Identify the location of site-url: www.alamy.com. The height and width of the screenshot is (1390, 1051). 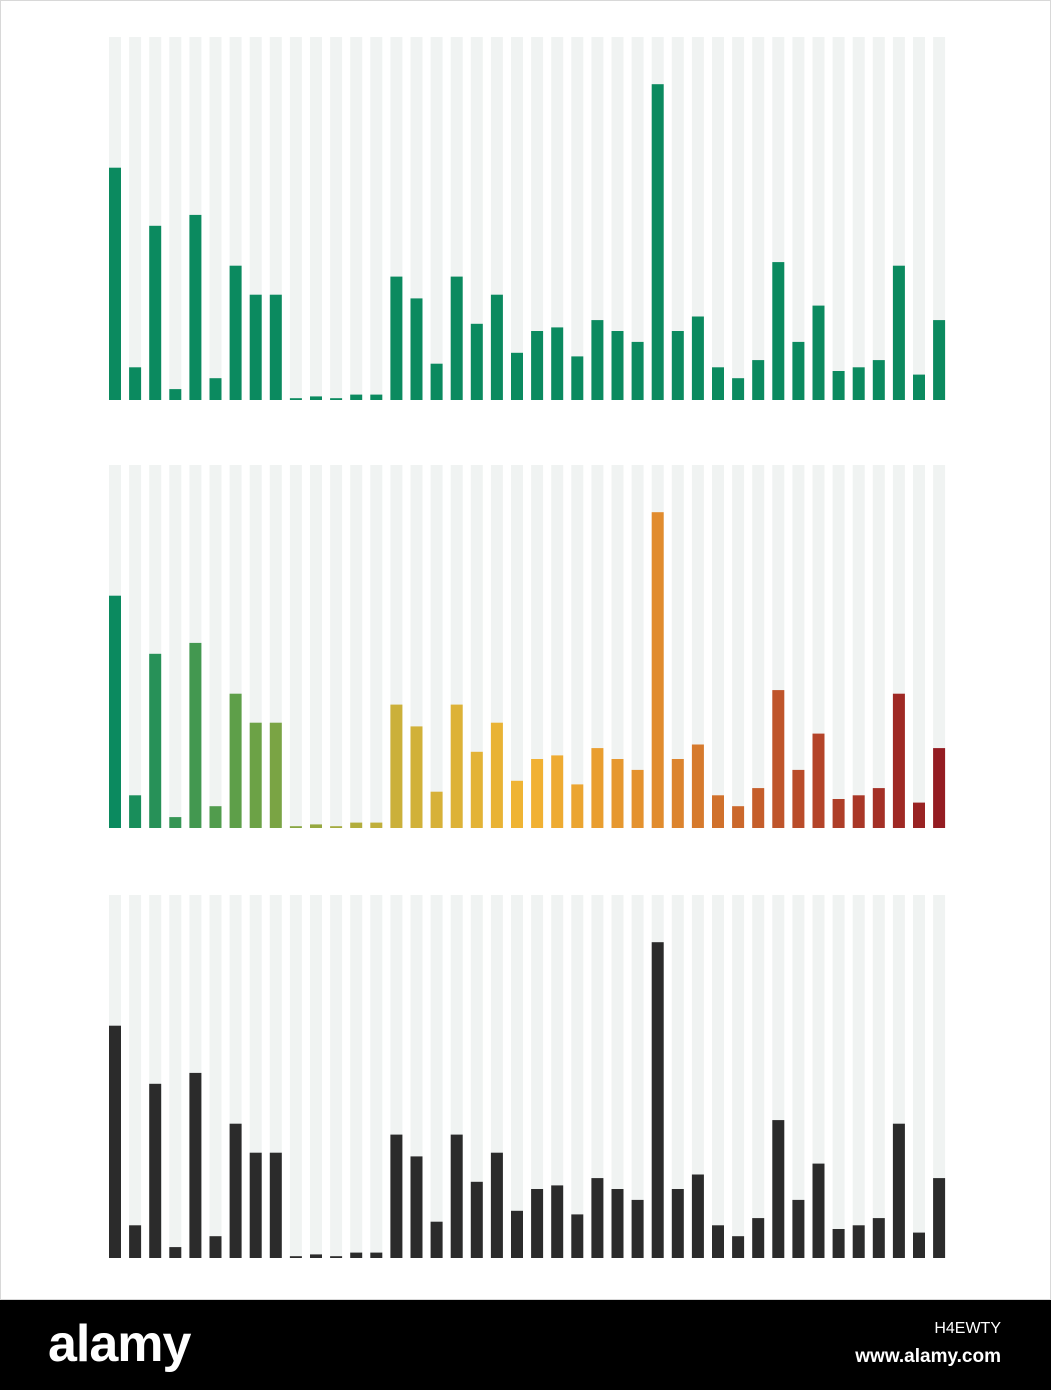
(928, 1356).